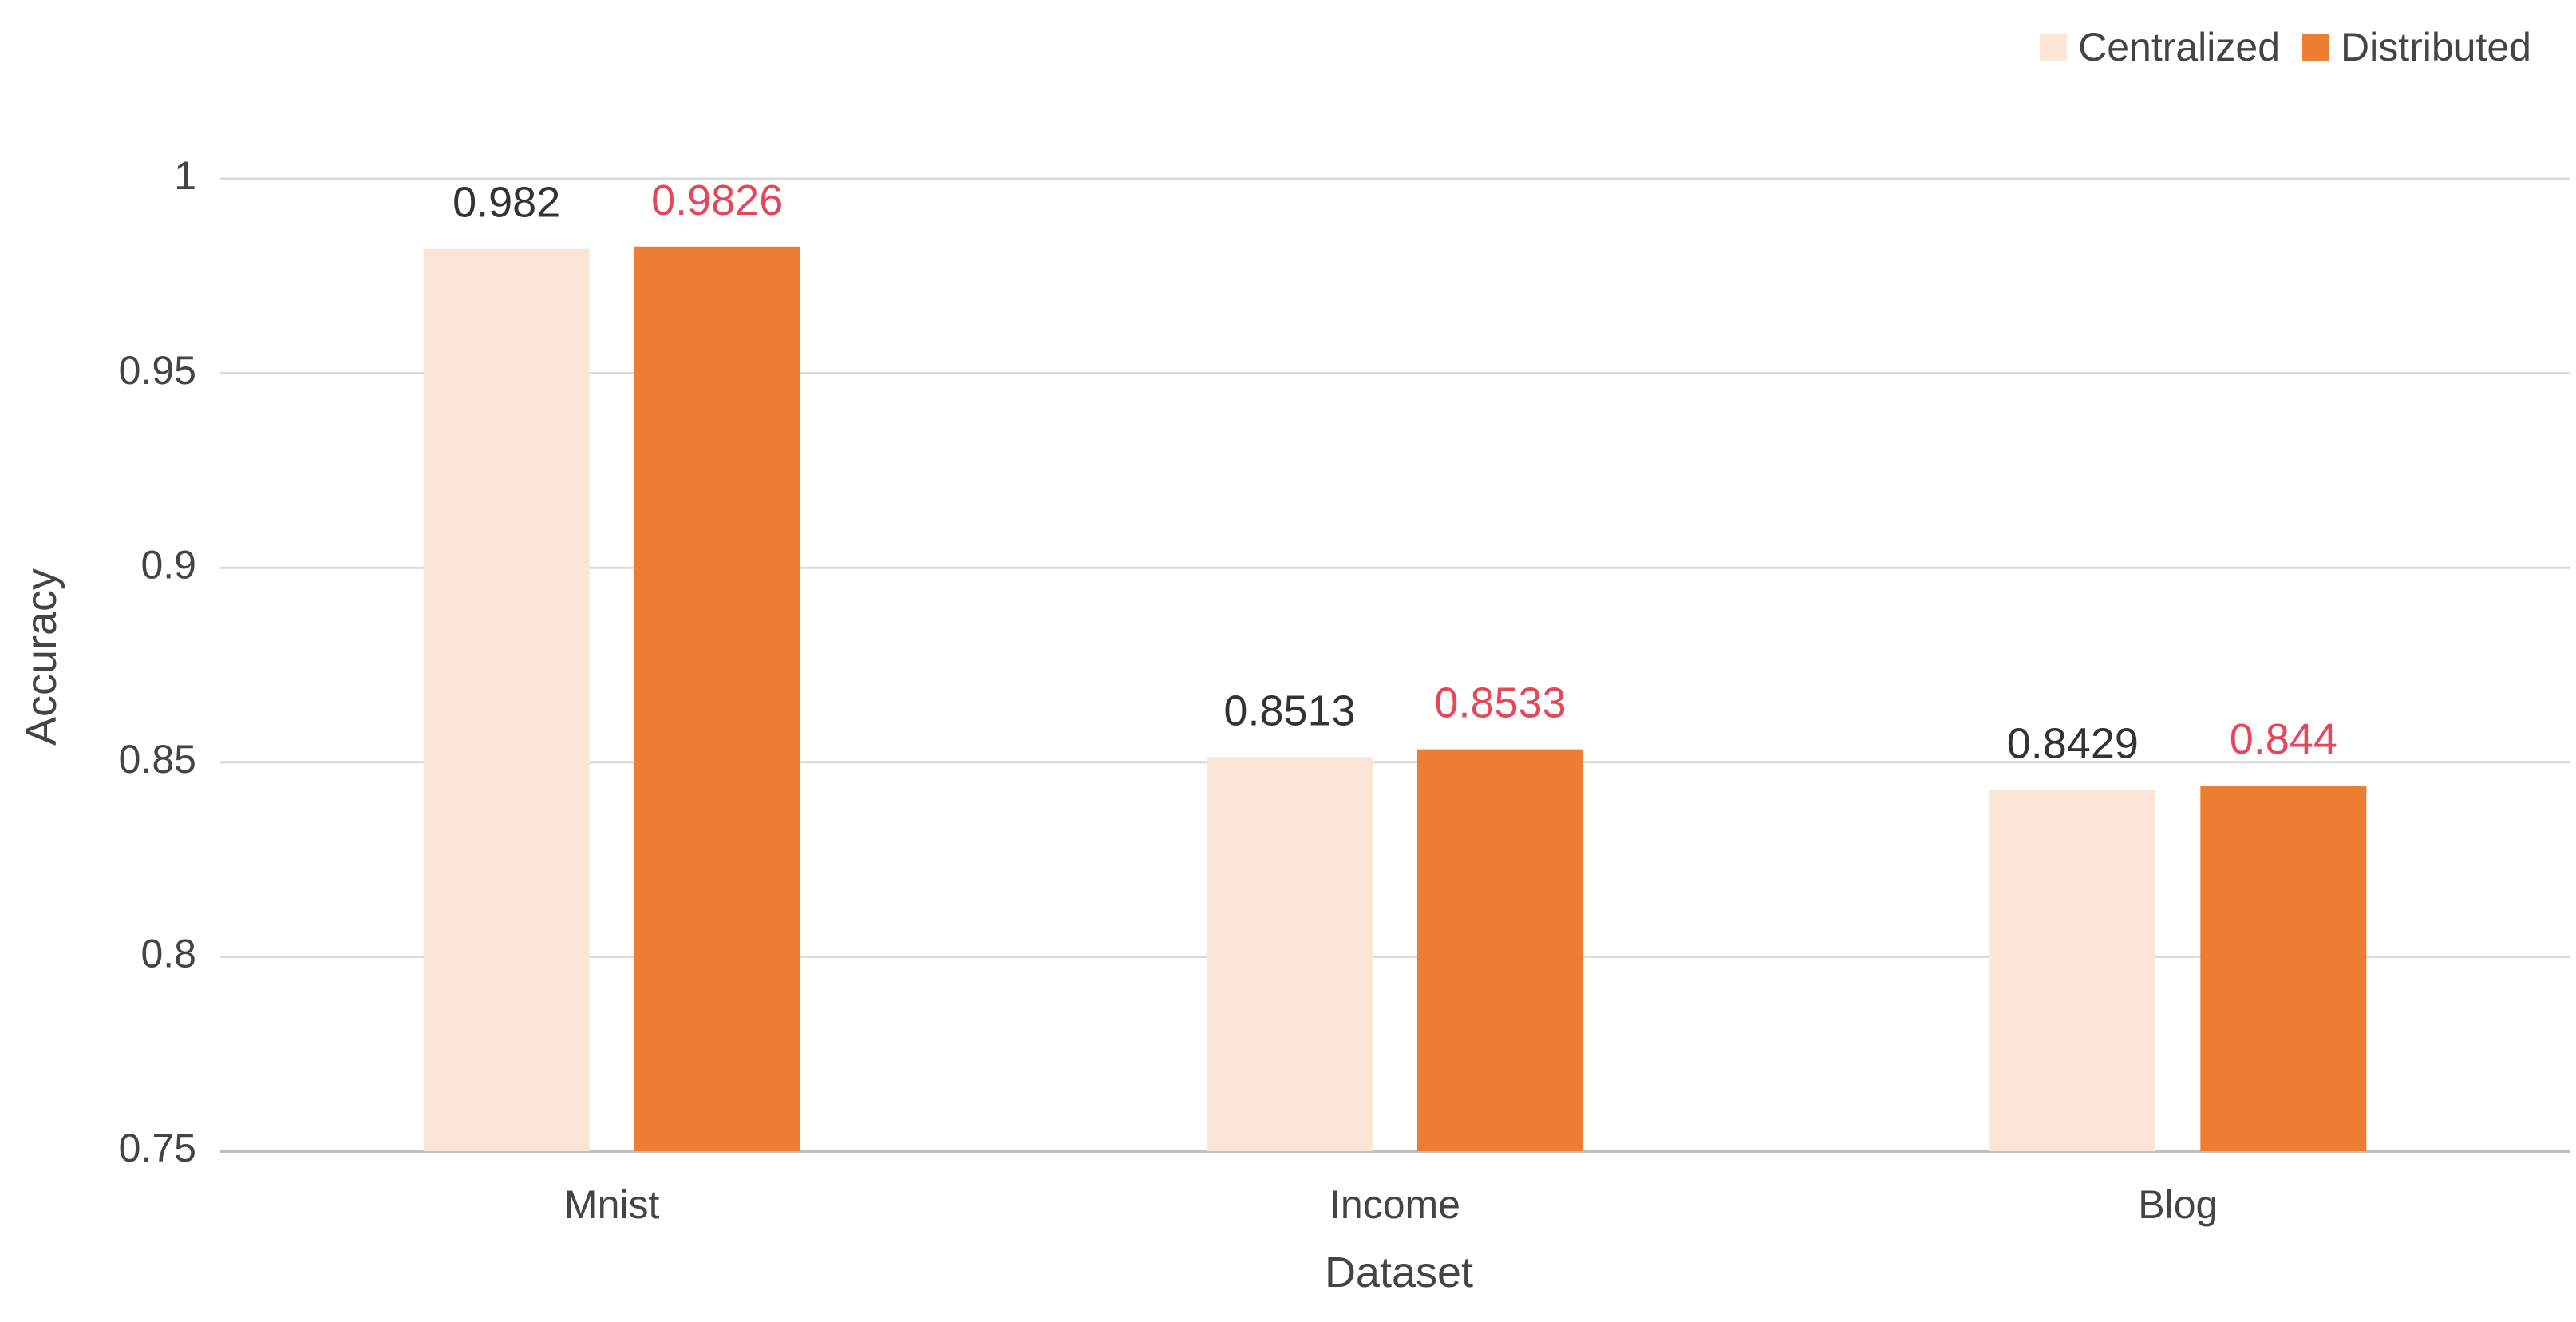 The height and width of the screenshot is (1322, 2576). I want to click on bar-distributed-blog, so click(2283, 968).